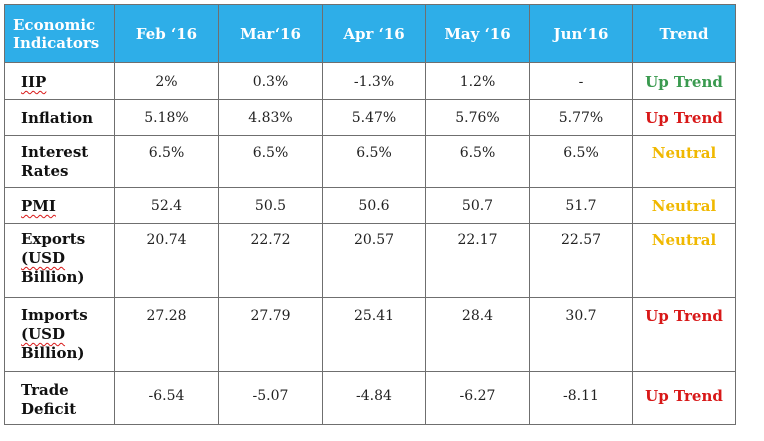 The image size is (764, 441). I want to click on row-label-trade-deficit: Trade Deficit, so click(59, 398).